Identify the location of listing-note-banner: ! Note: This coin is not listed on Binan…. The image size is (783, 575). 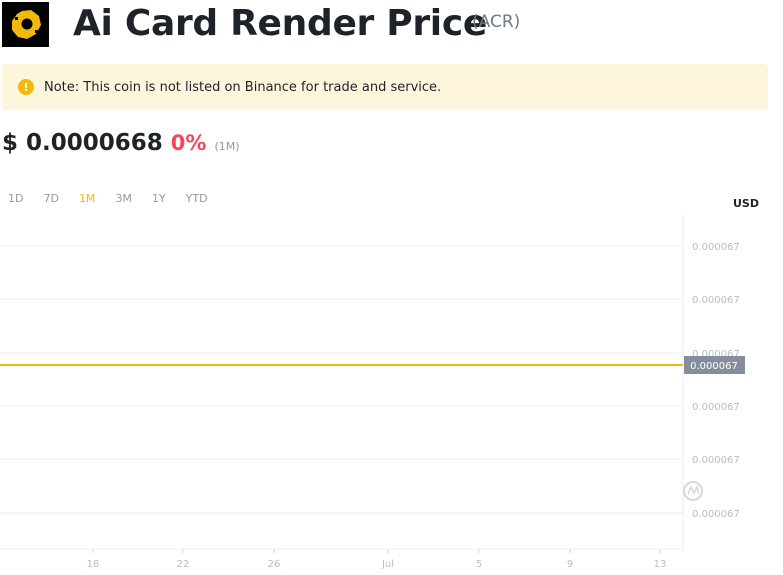
(385, 87).